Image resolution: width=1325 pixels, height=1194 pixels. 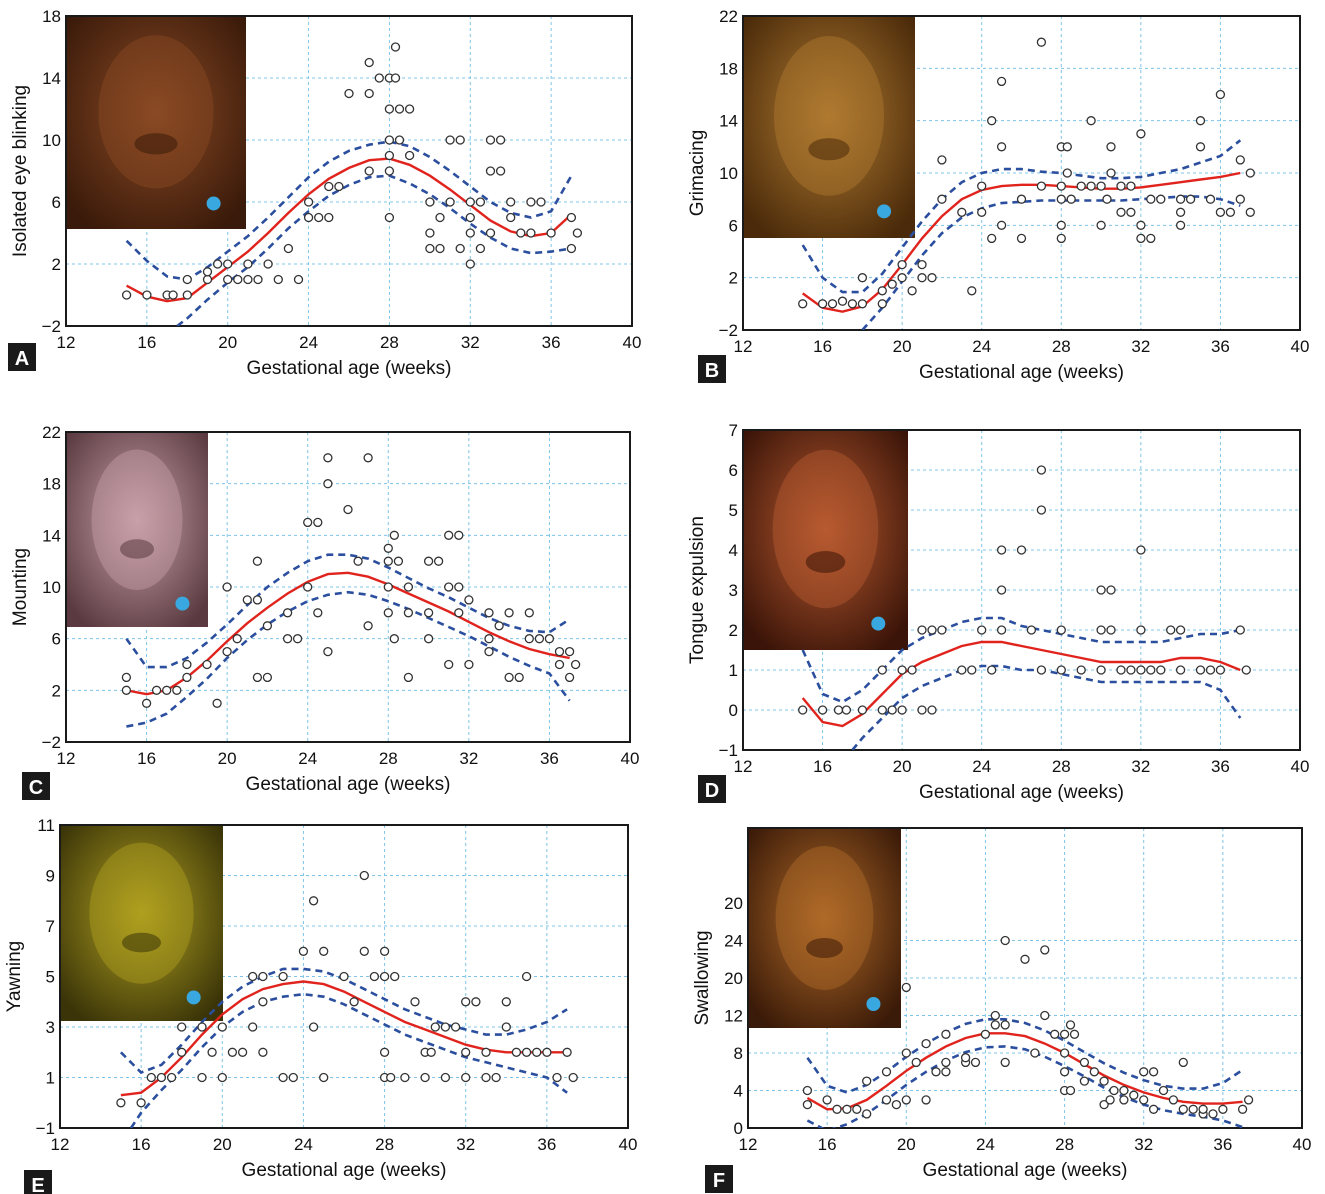 I want to click on y-tick-label: 22, so click(x=728, y=16).